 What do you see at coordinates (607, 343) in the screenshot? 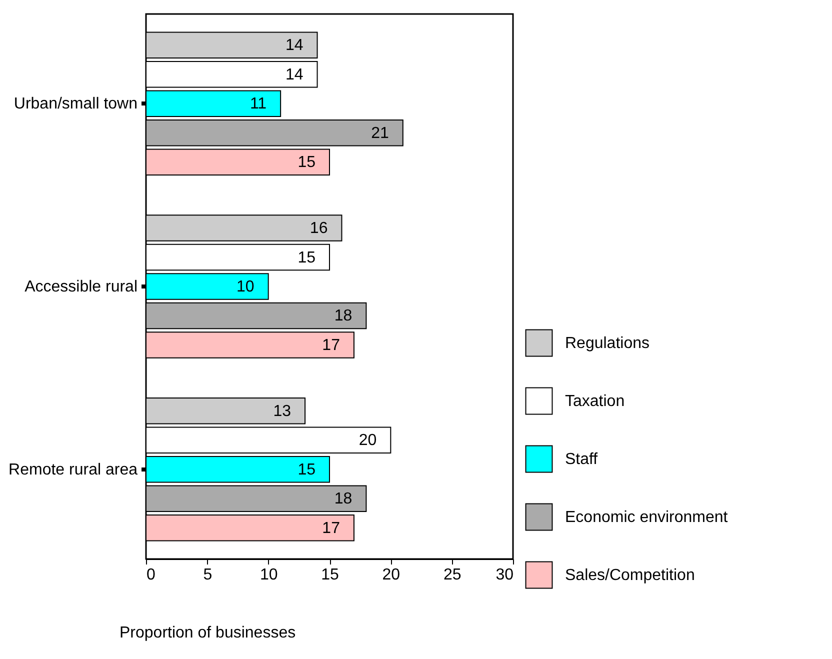
I see `legend-label: Regulations` at bounding box center [607, 343].